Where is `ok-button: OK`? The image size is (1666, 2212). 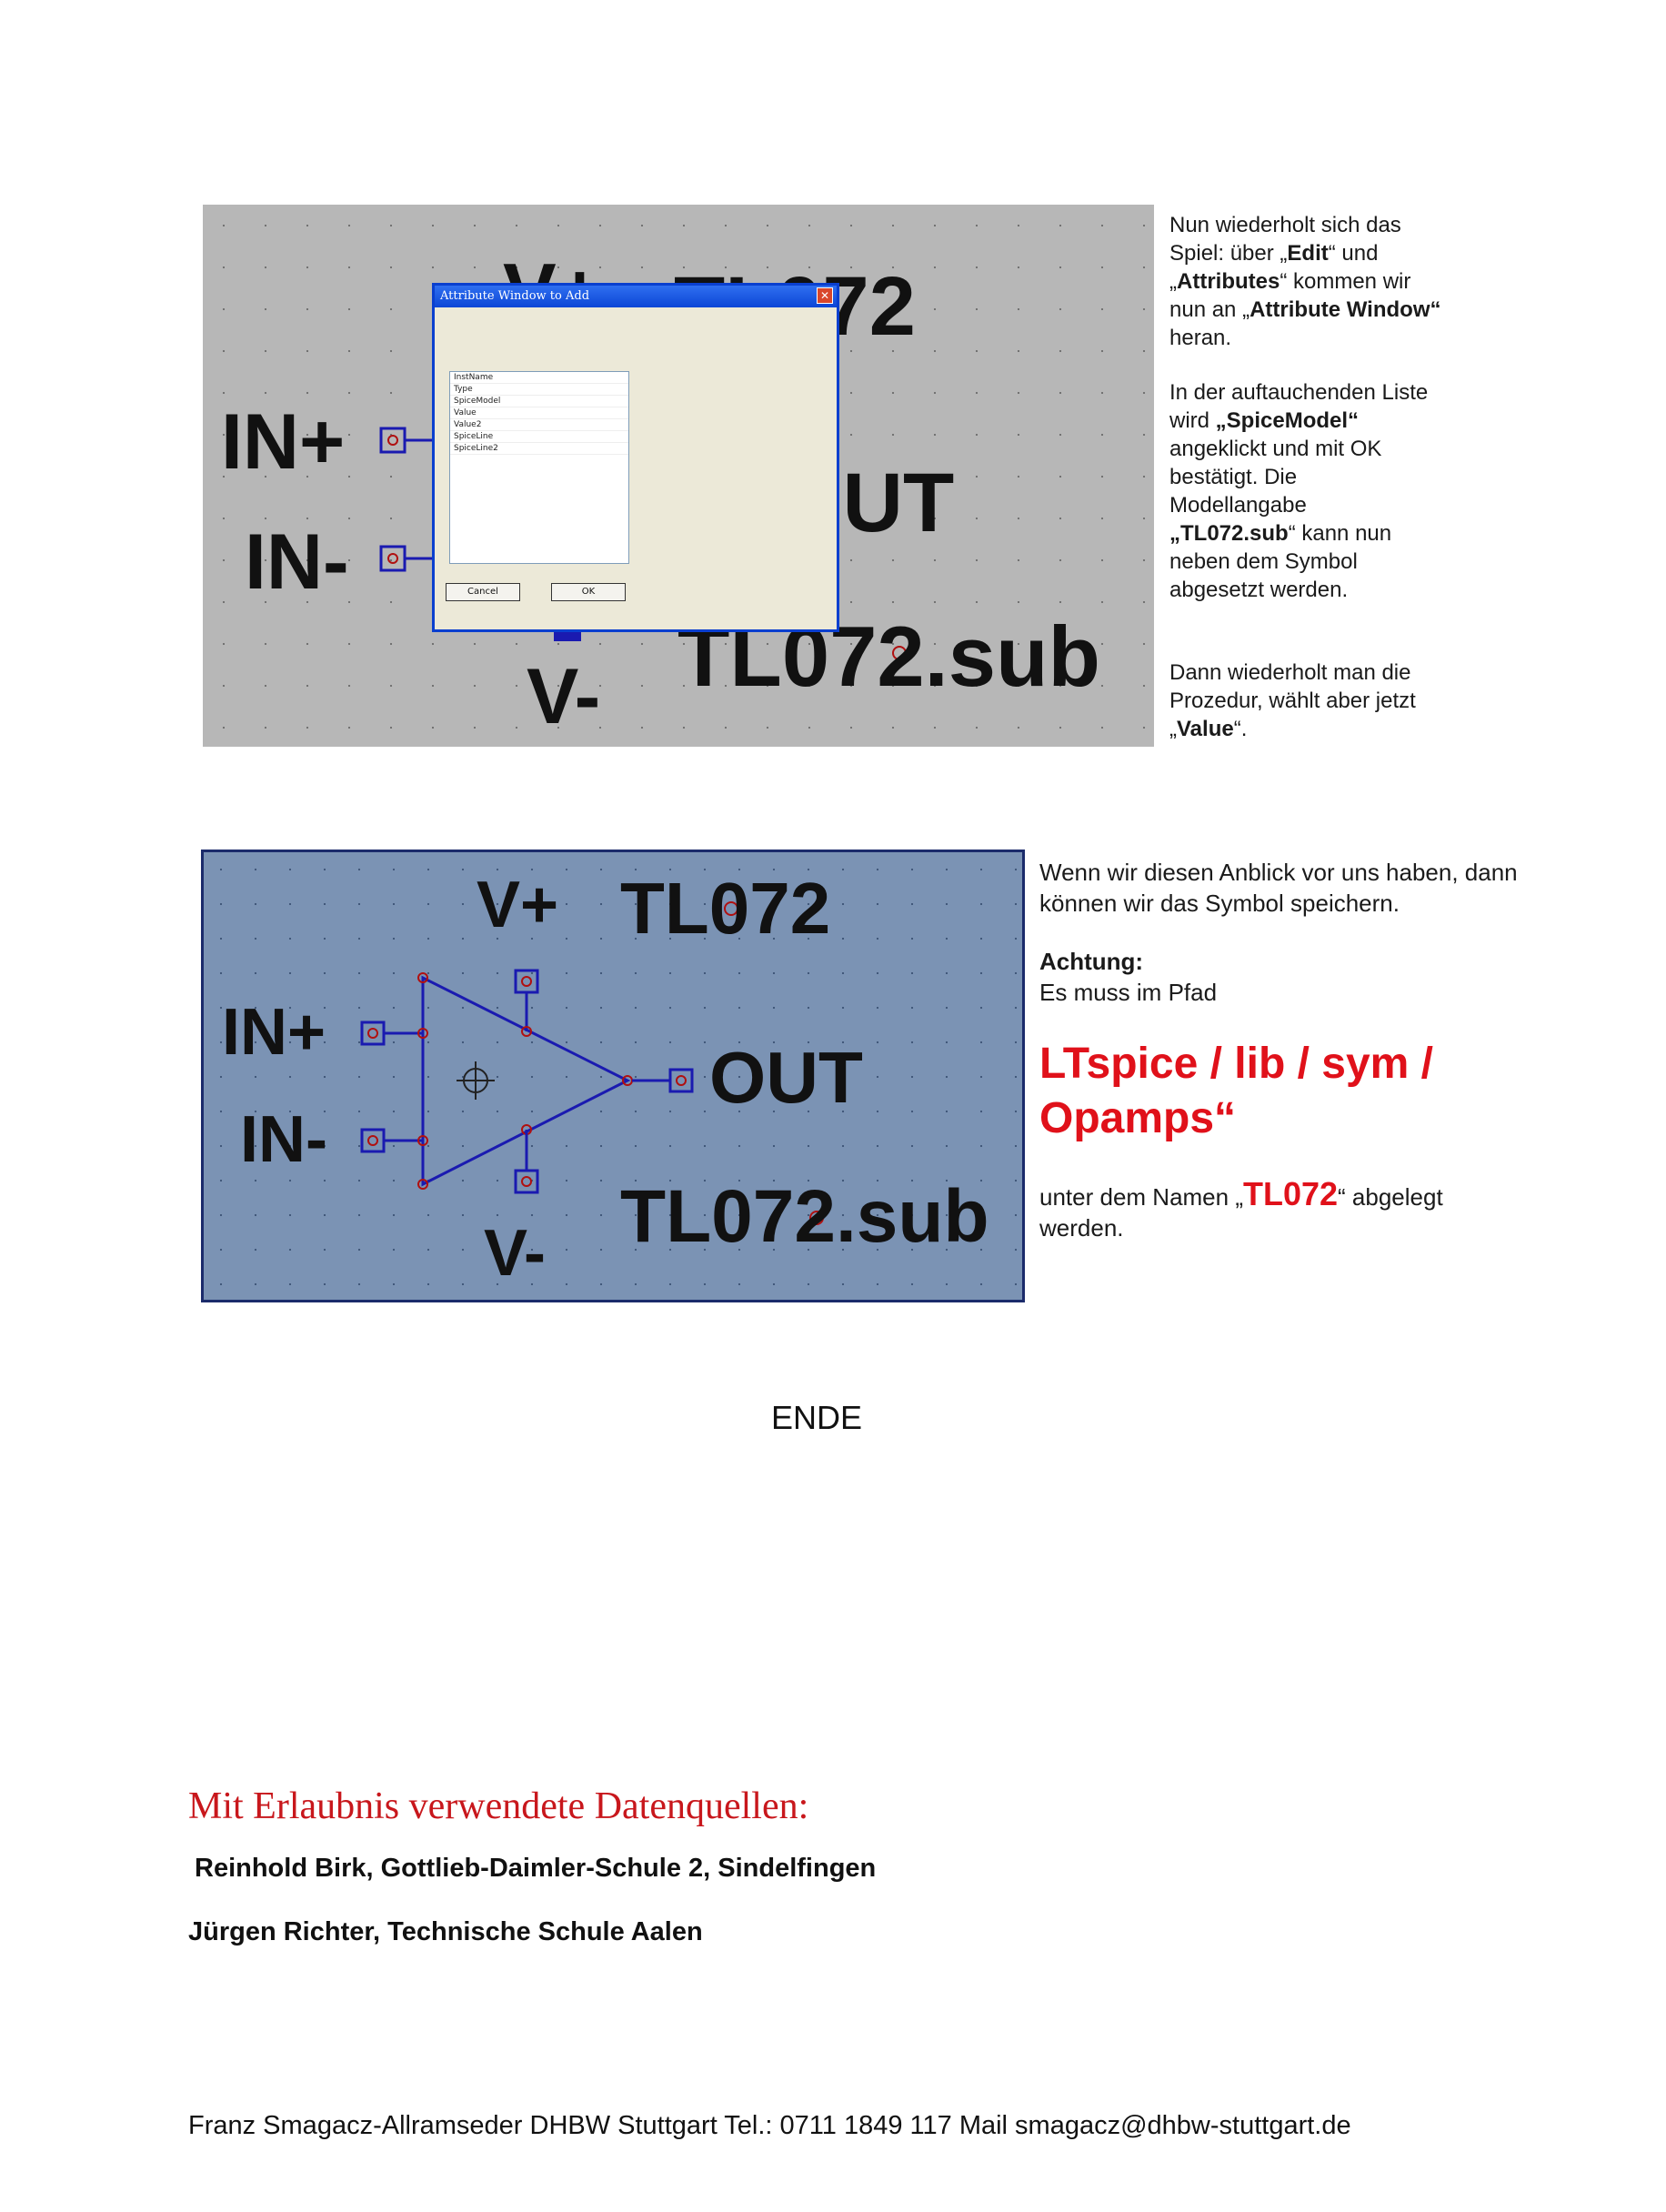
ok-button: OK is located at coordinates (588, 592).